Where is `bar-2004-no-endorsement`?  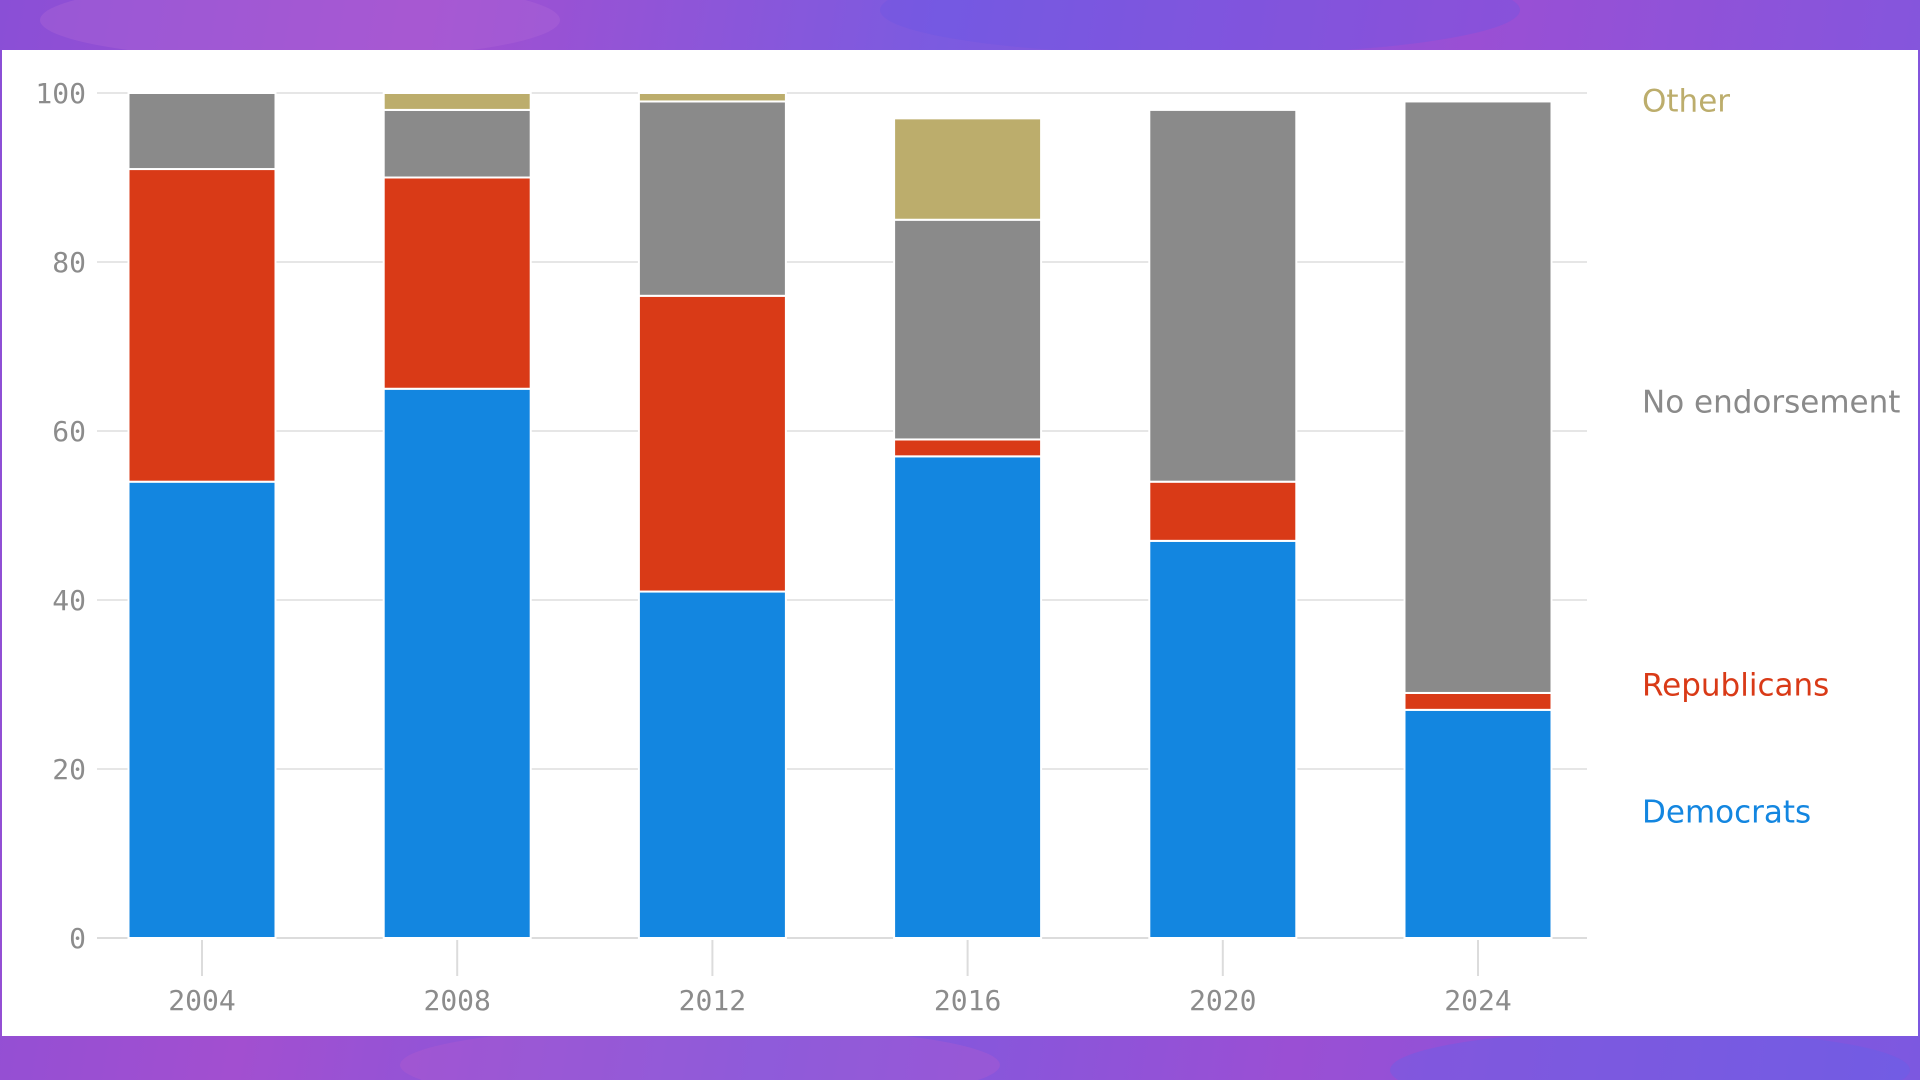
bar-2004-no-endorsement is located at coordinates (202, 131).